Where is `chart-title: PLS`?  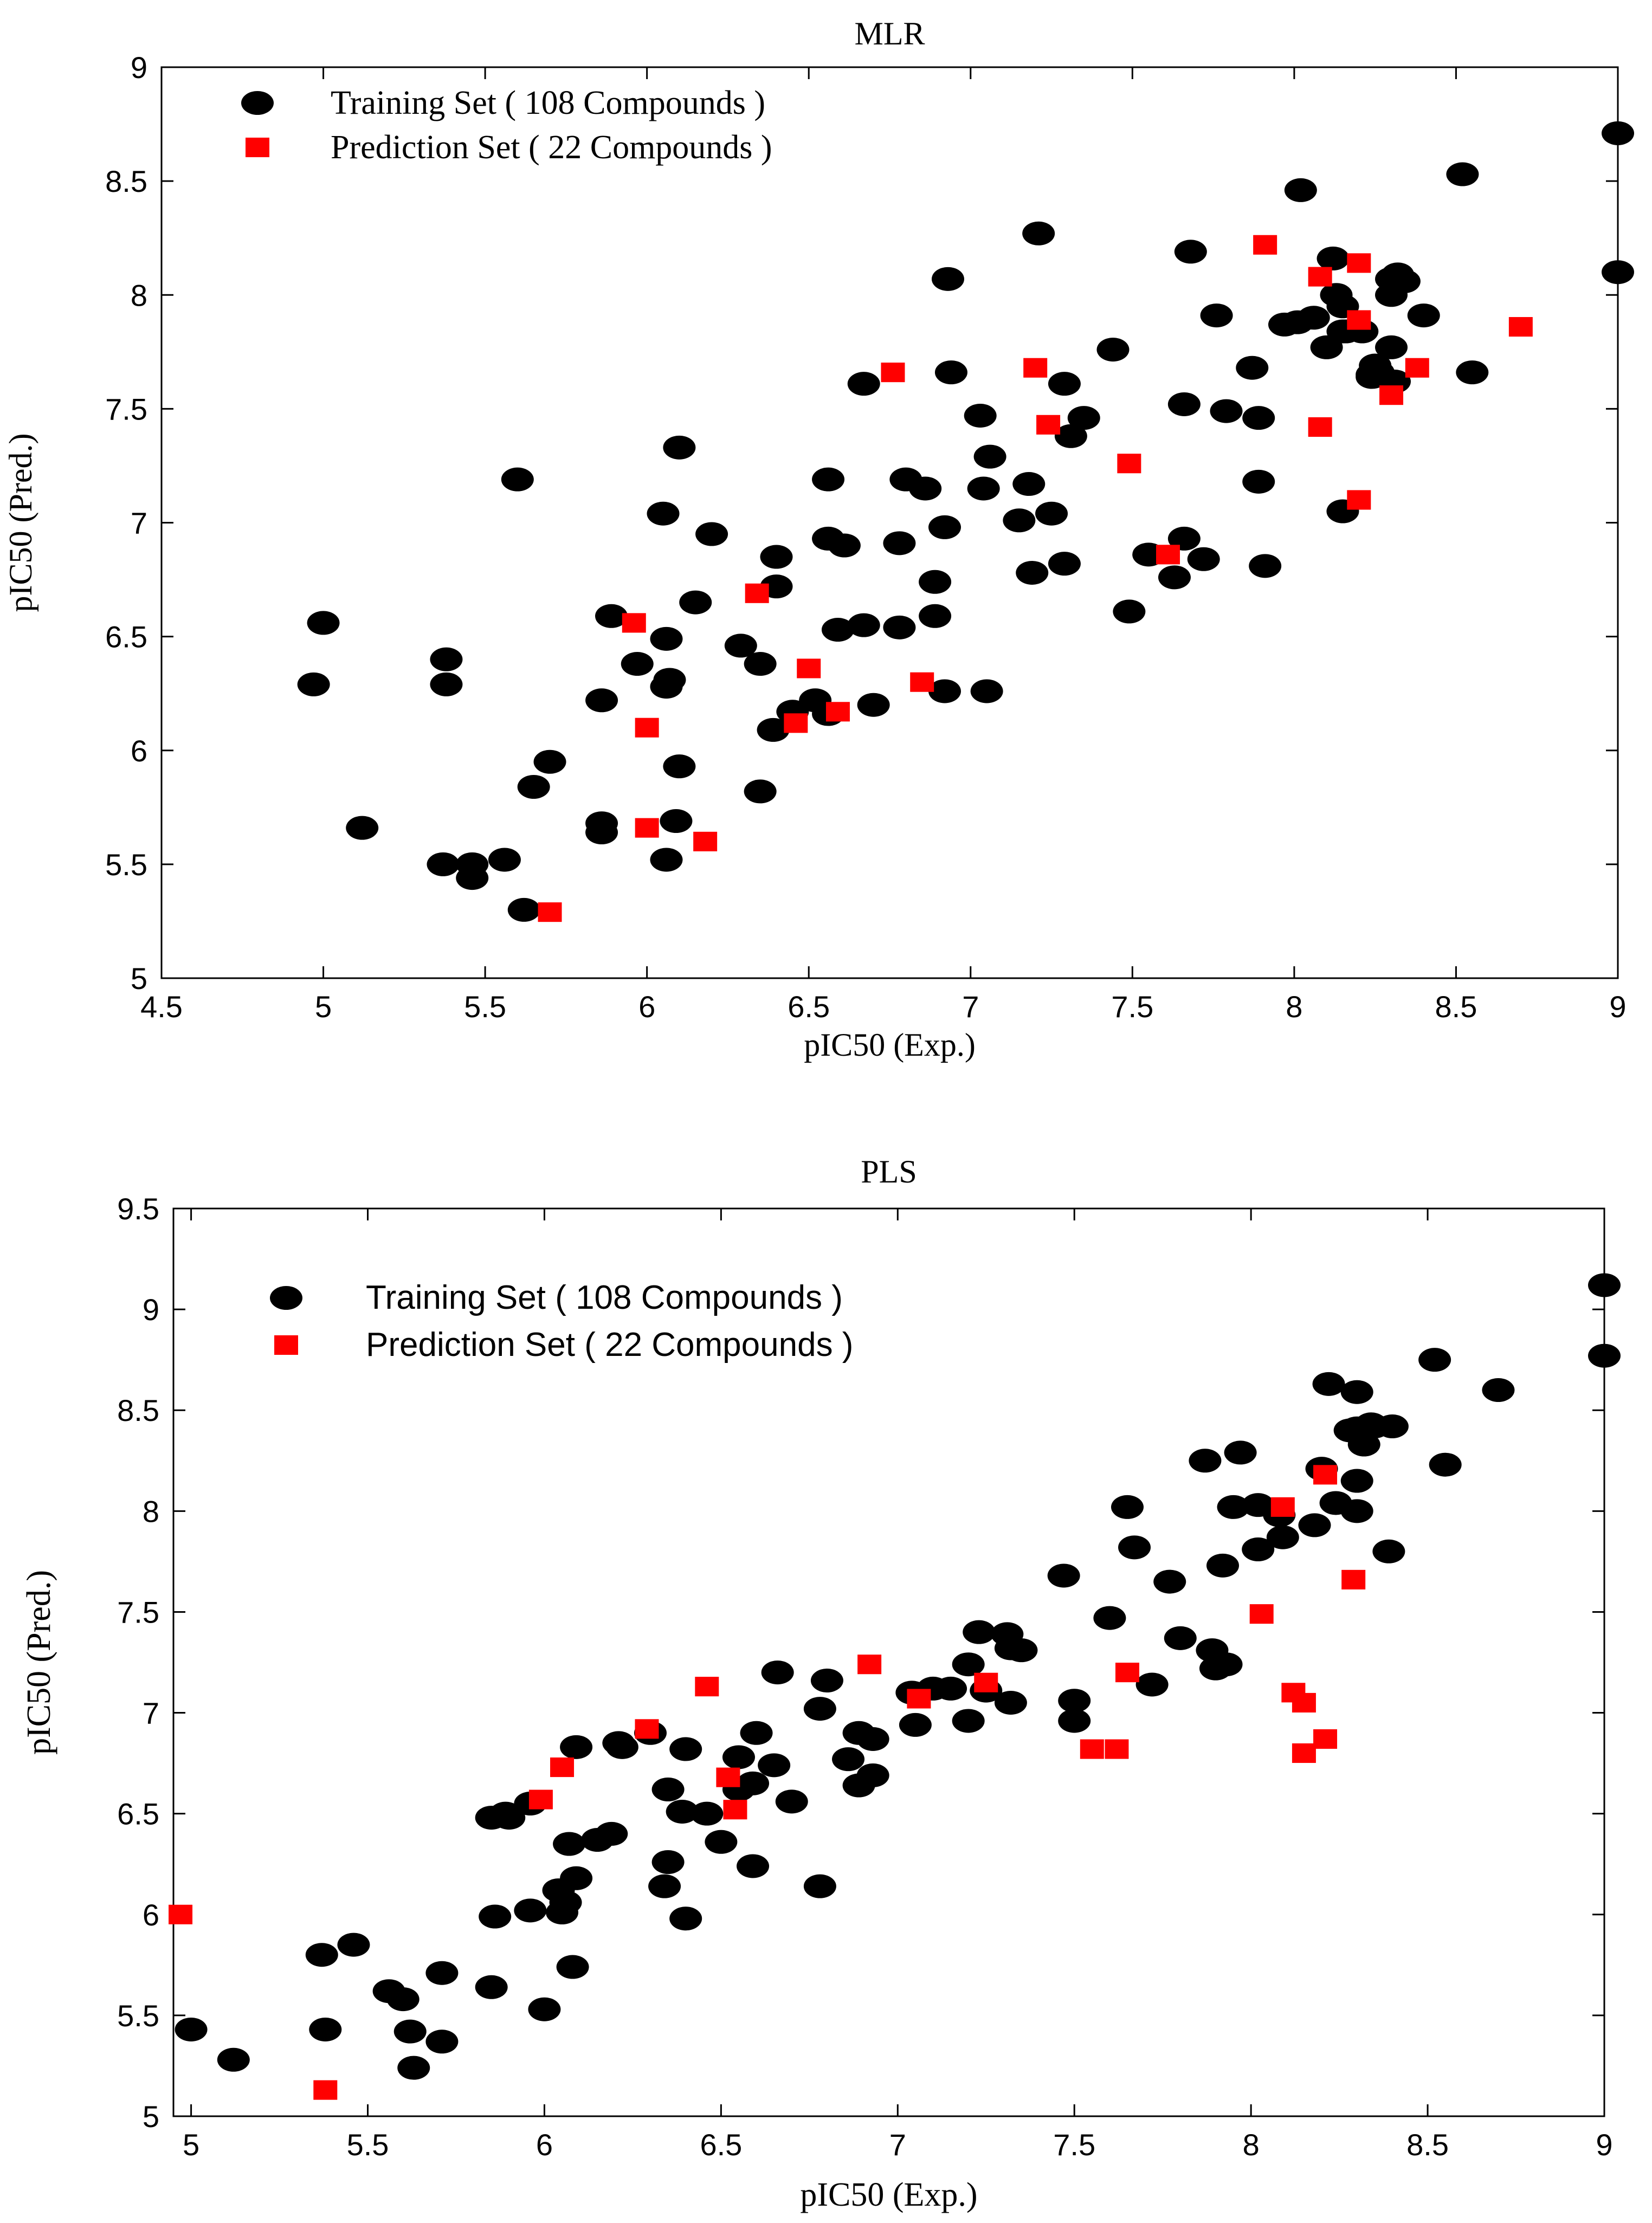
chart-title: PLS is located at coordinates (889, 1172).